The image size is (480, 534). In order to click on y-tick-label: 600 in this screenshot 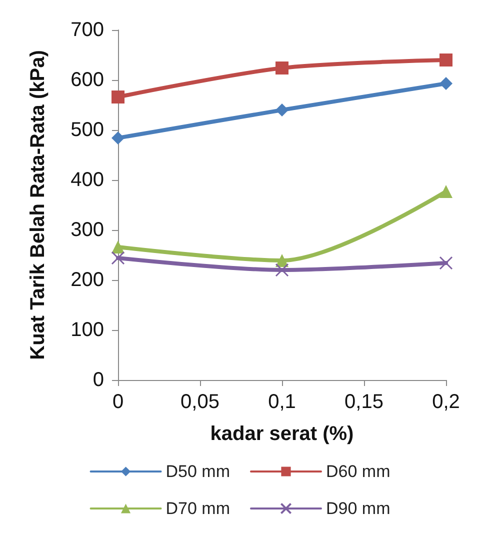, I will do `click(87, 80)`.